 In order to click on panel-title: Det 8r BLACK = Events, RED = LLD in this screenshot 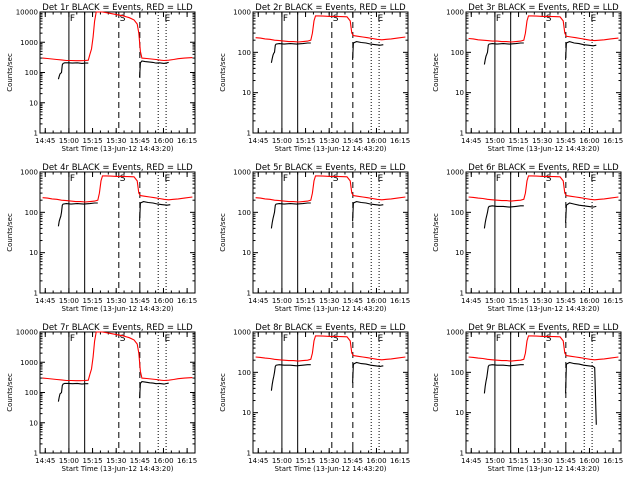, I will do `click(330, 328)`.